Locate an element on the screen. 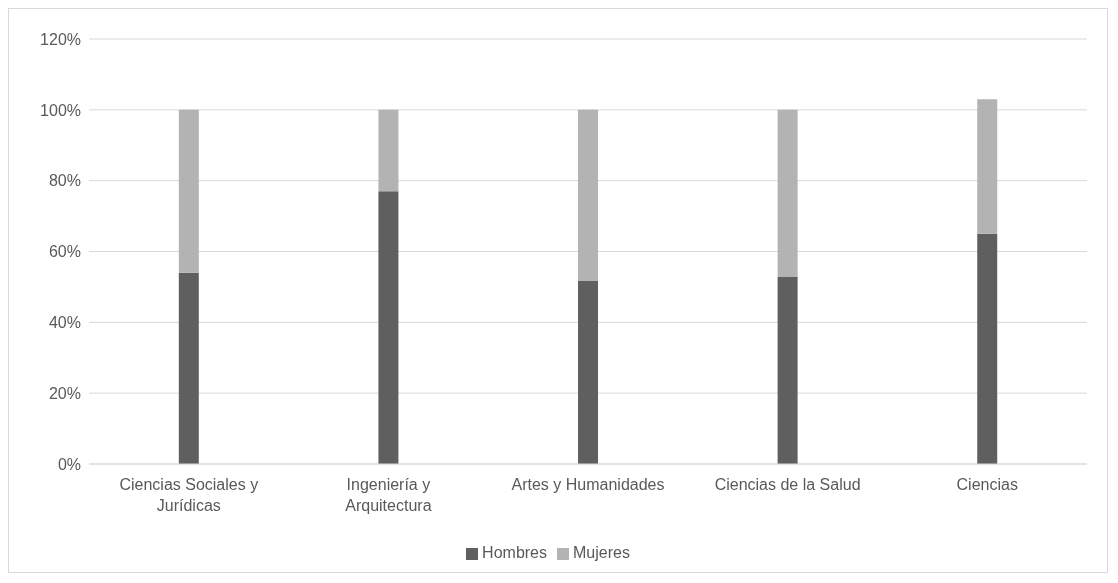 Image resolution: width=1118 pixels, height=583 pixels. x-tick-label: Ciencias de la Salud is located at coordinates (787, 484).